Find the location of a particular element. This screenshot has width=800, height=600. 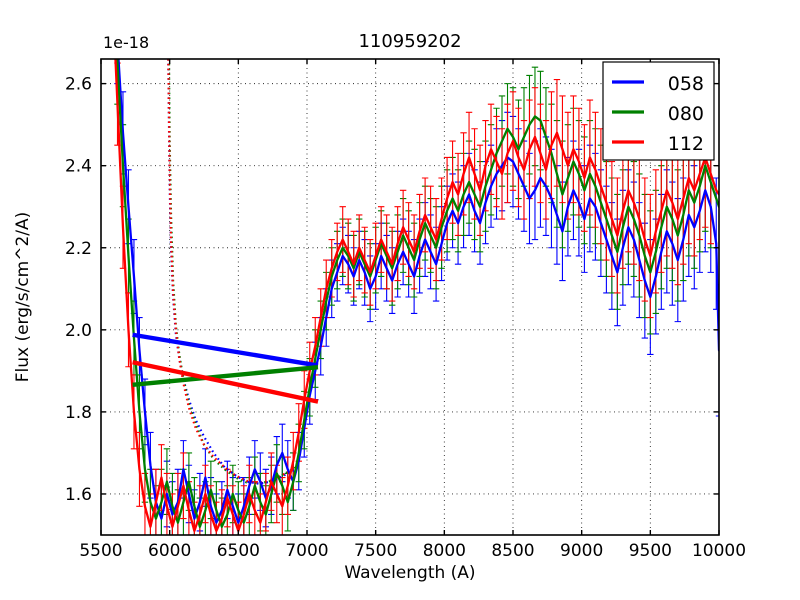

x-tick-label: 5500 is located at coordinates (100, 551).